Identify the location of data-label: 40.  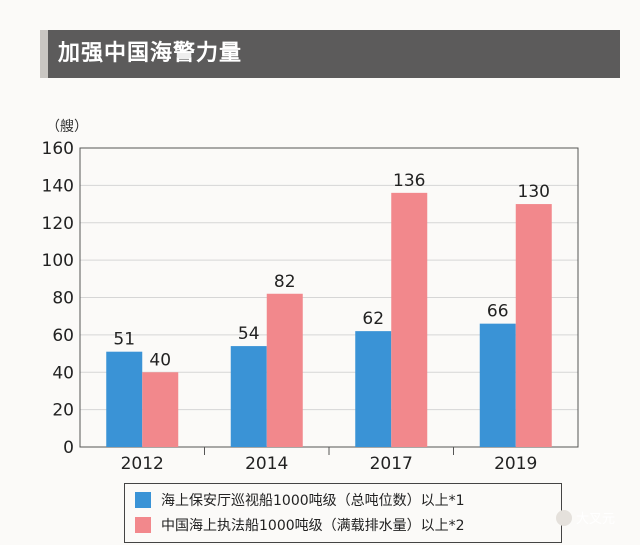
(160, 360).